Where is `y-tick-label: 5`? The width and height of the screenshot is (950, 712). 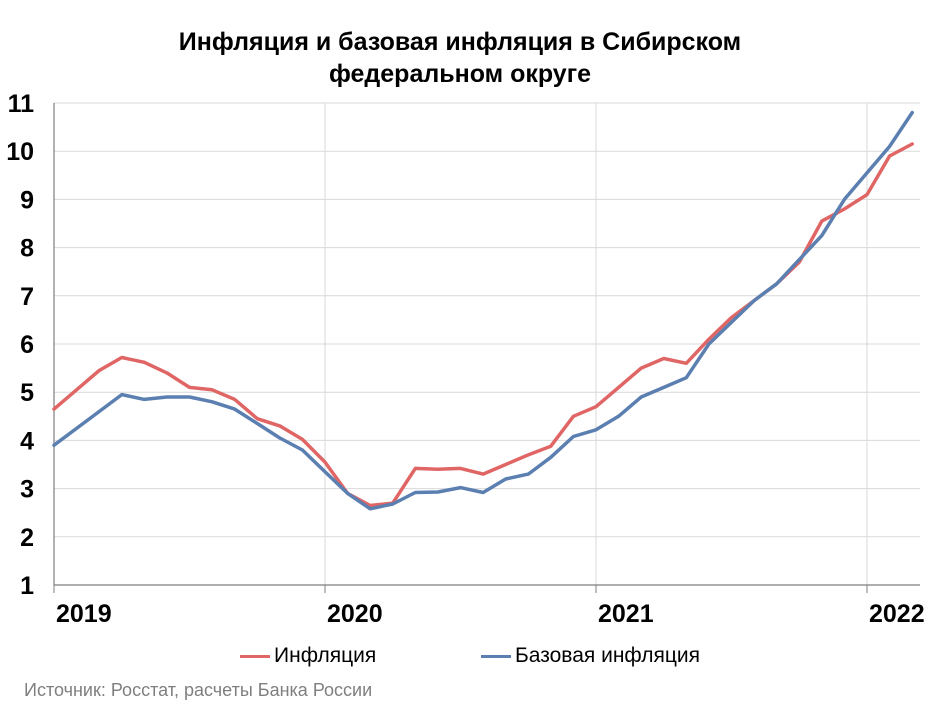
y-tick-label: 5 is located at coordinates (27, 393).